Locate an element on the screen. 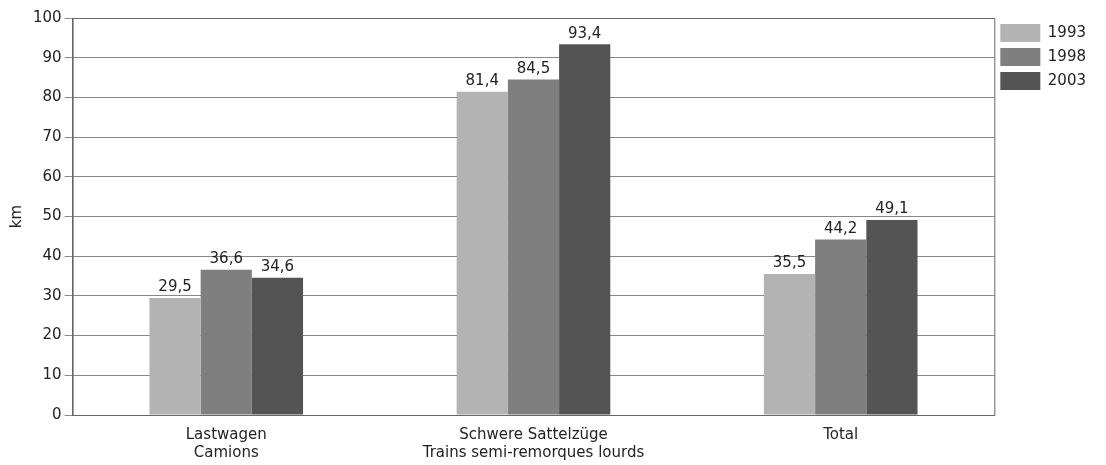  x-tick-label: Schwere Sattelzüge Trains semi-remorques lourds is located at coordinates (533, 442).